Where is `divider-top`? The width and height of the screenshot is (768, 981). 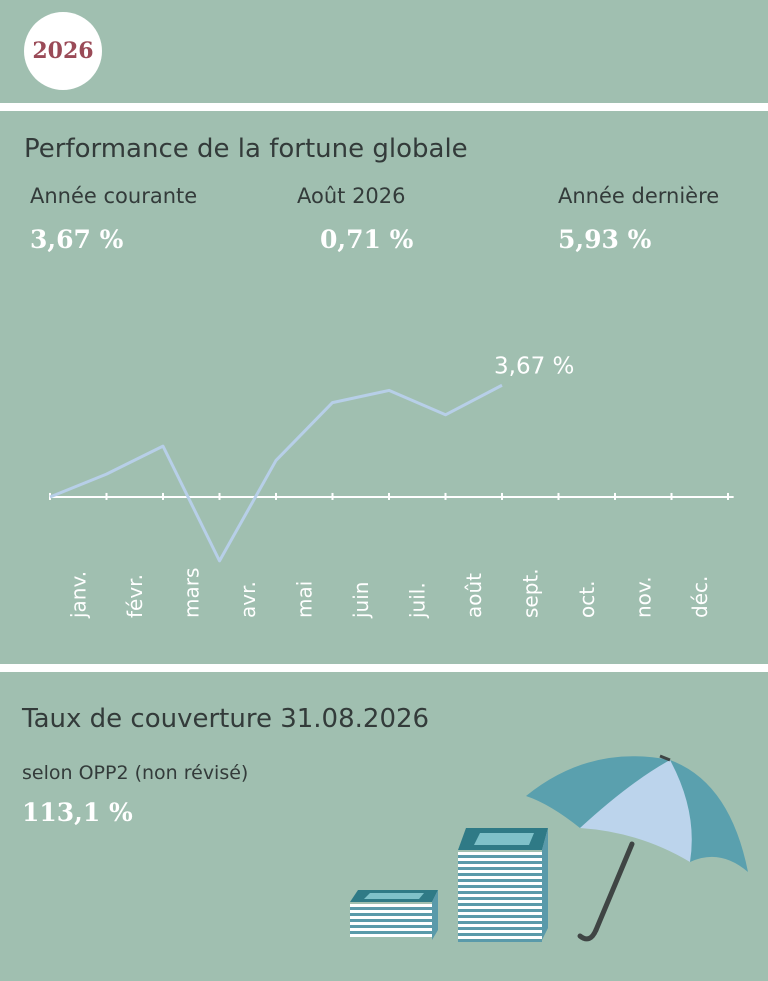
divider-top is located at coordinates (384, 107).